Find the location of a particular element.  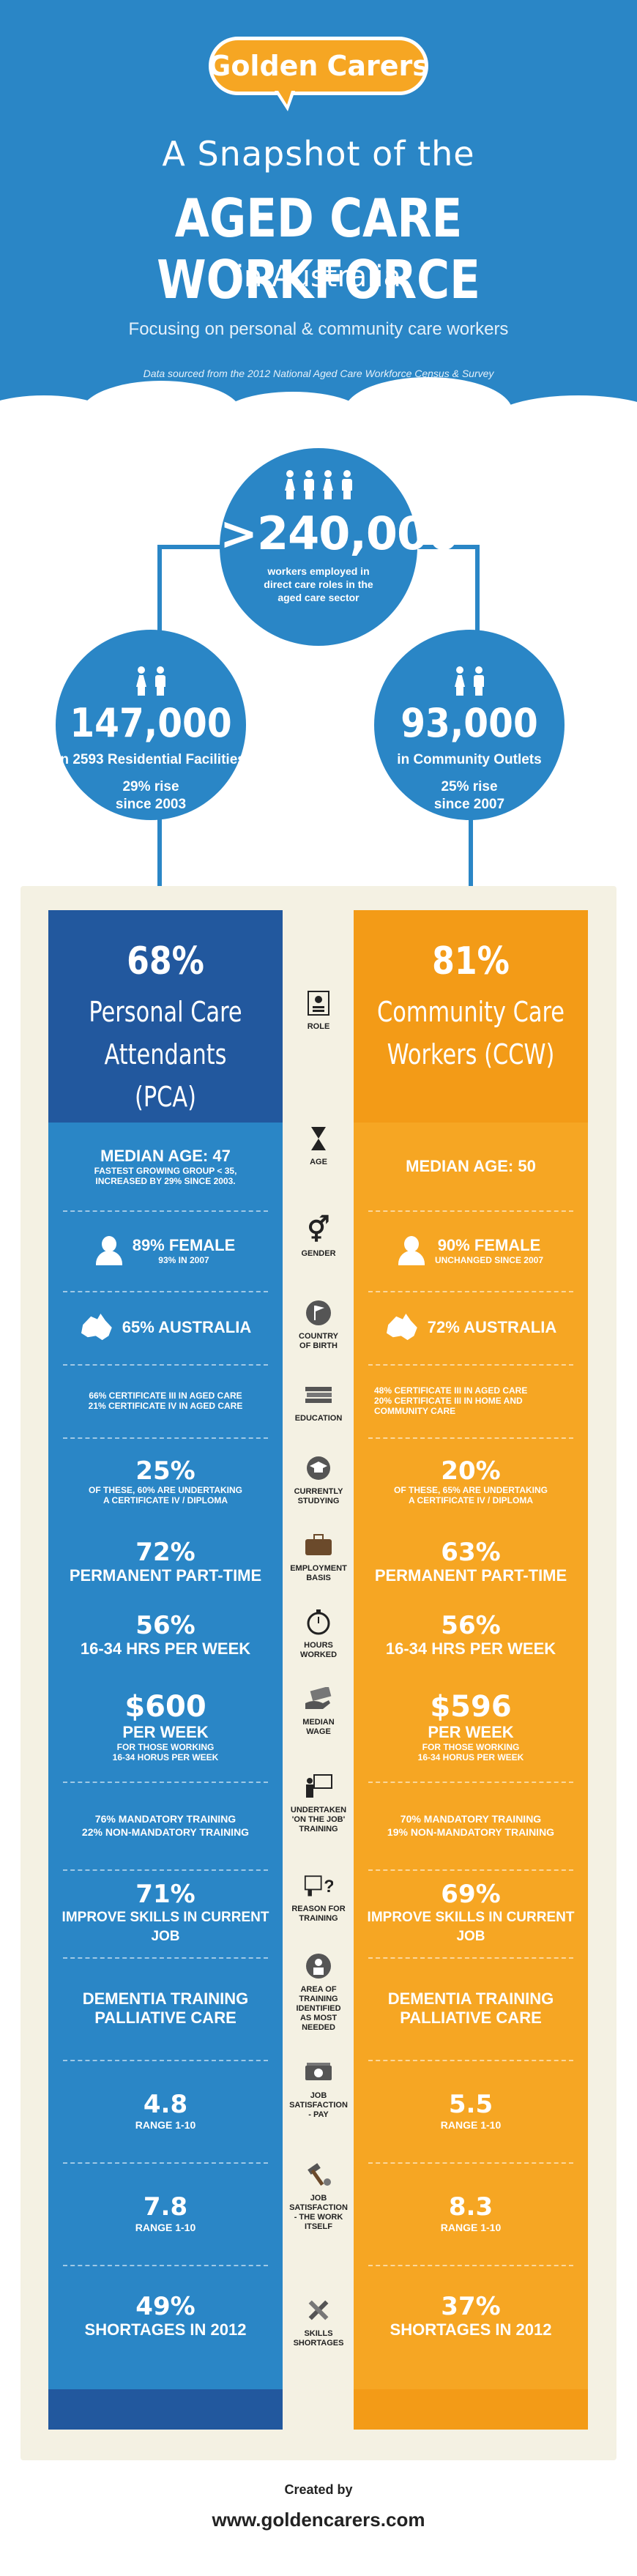

hourglass-icon is located at coordinates (318, 1138).